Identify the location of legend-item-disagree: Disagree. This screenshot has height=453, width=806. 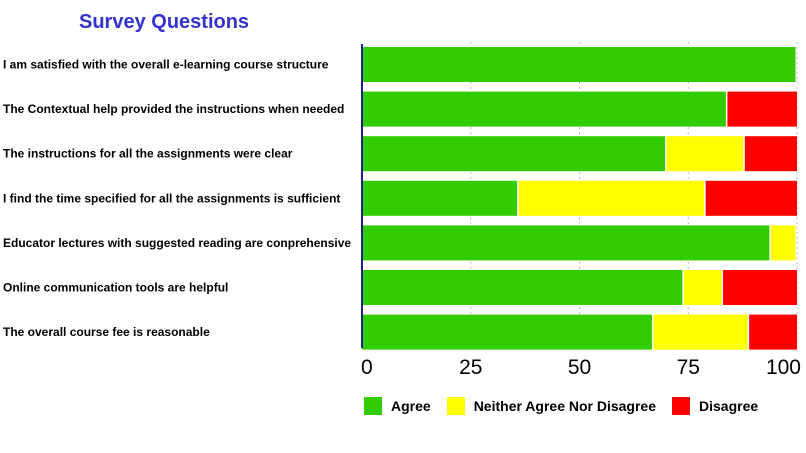
(715, 406).